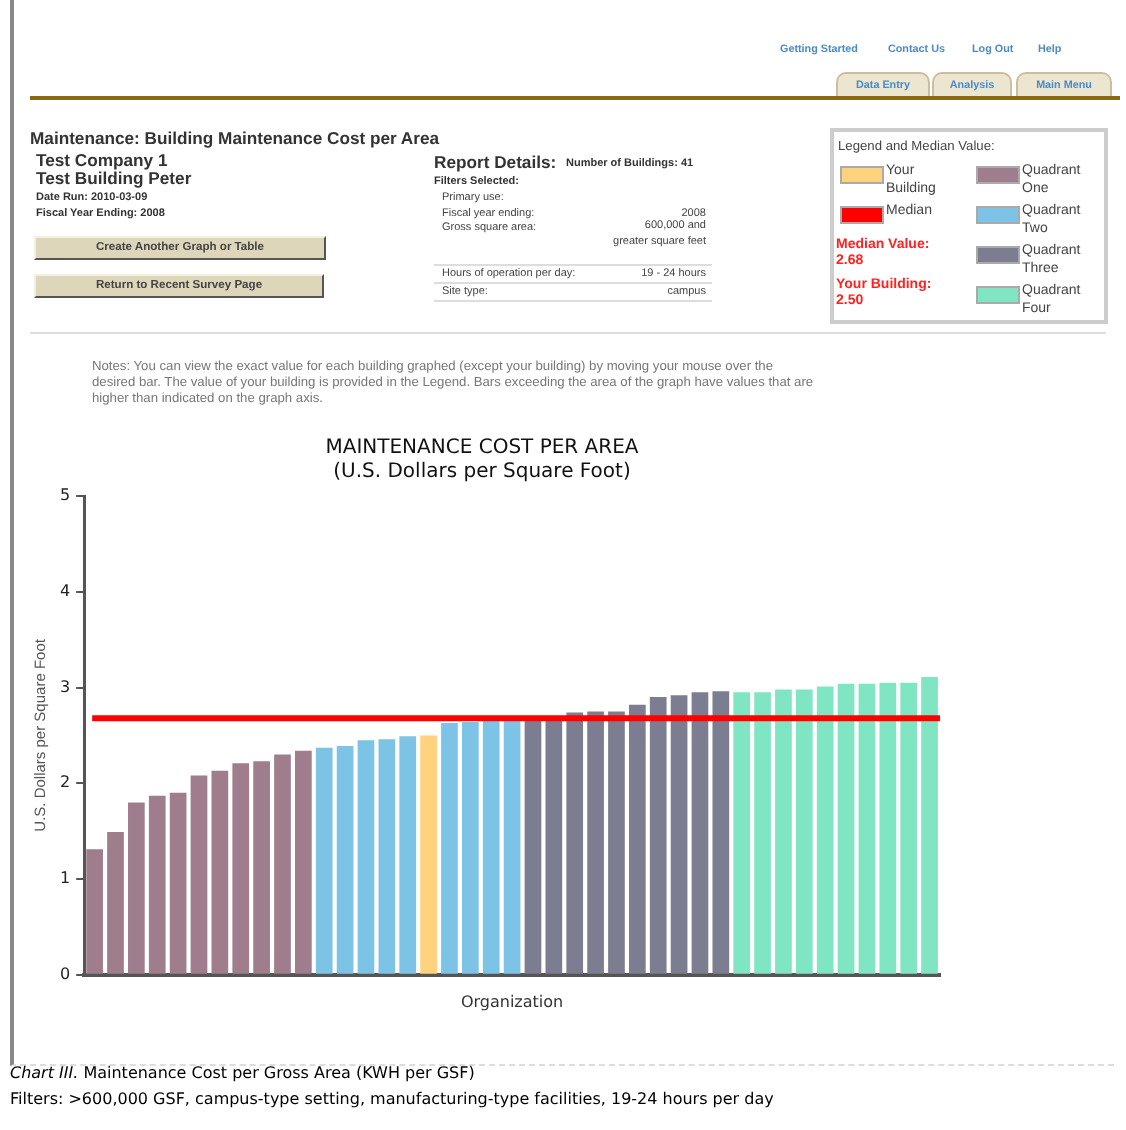  I want to click on y-tick-label: 3, so click(65, 686).